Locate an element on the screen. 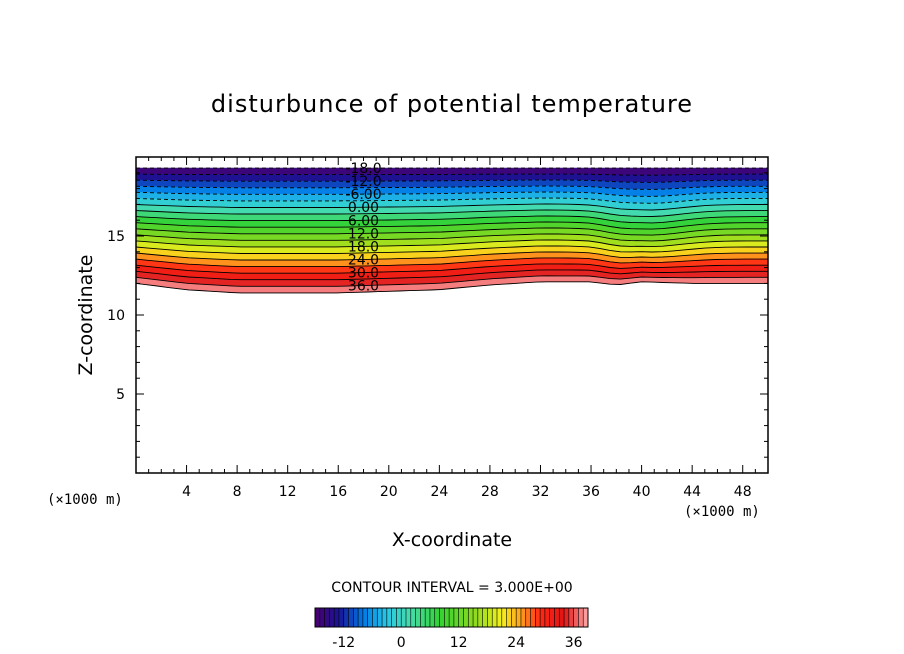  x-axis-label: X-coordinate is located at coordinates (452, 540).